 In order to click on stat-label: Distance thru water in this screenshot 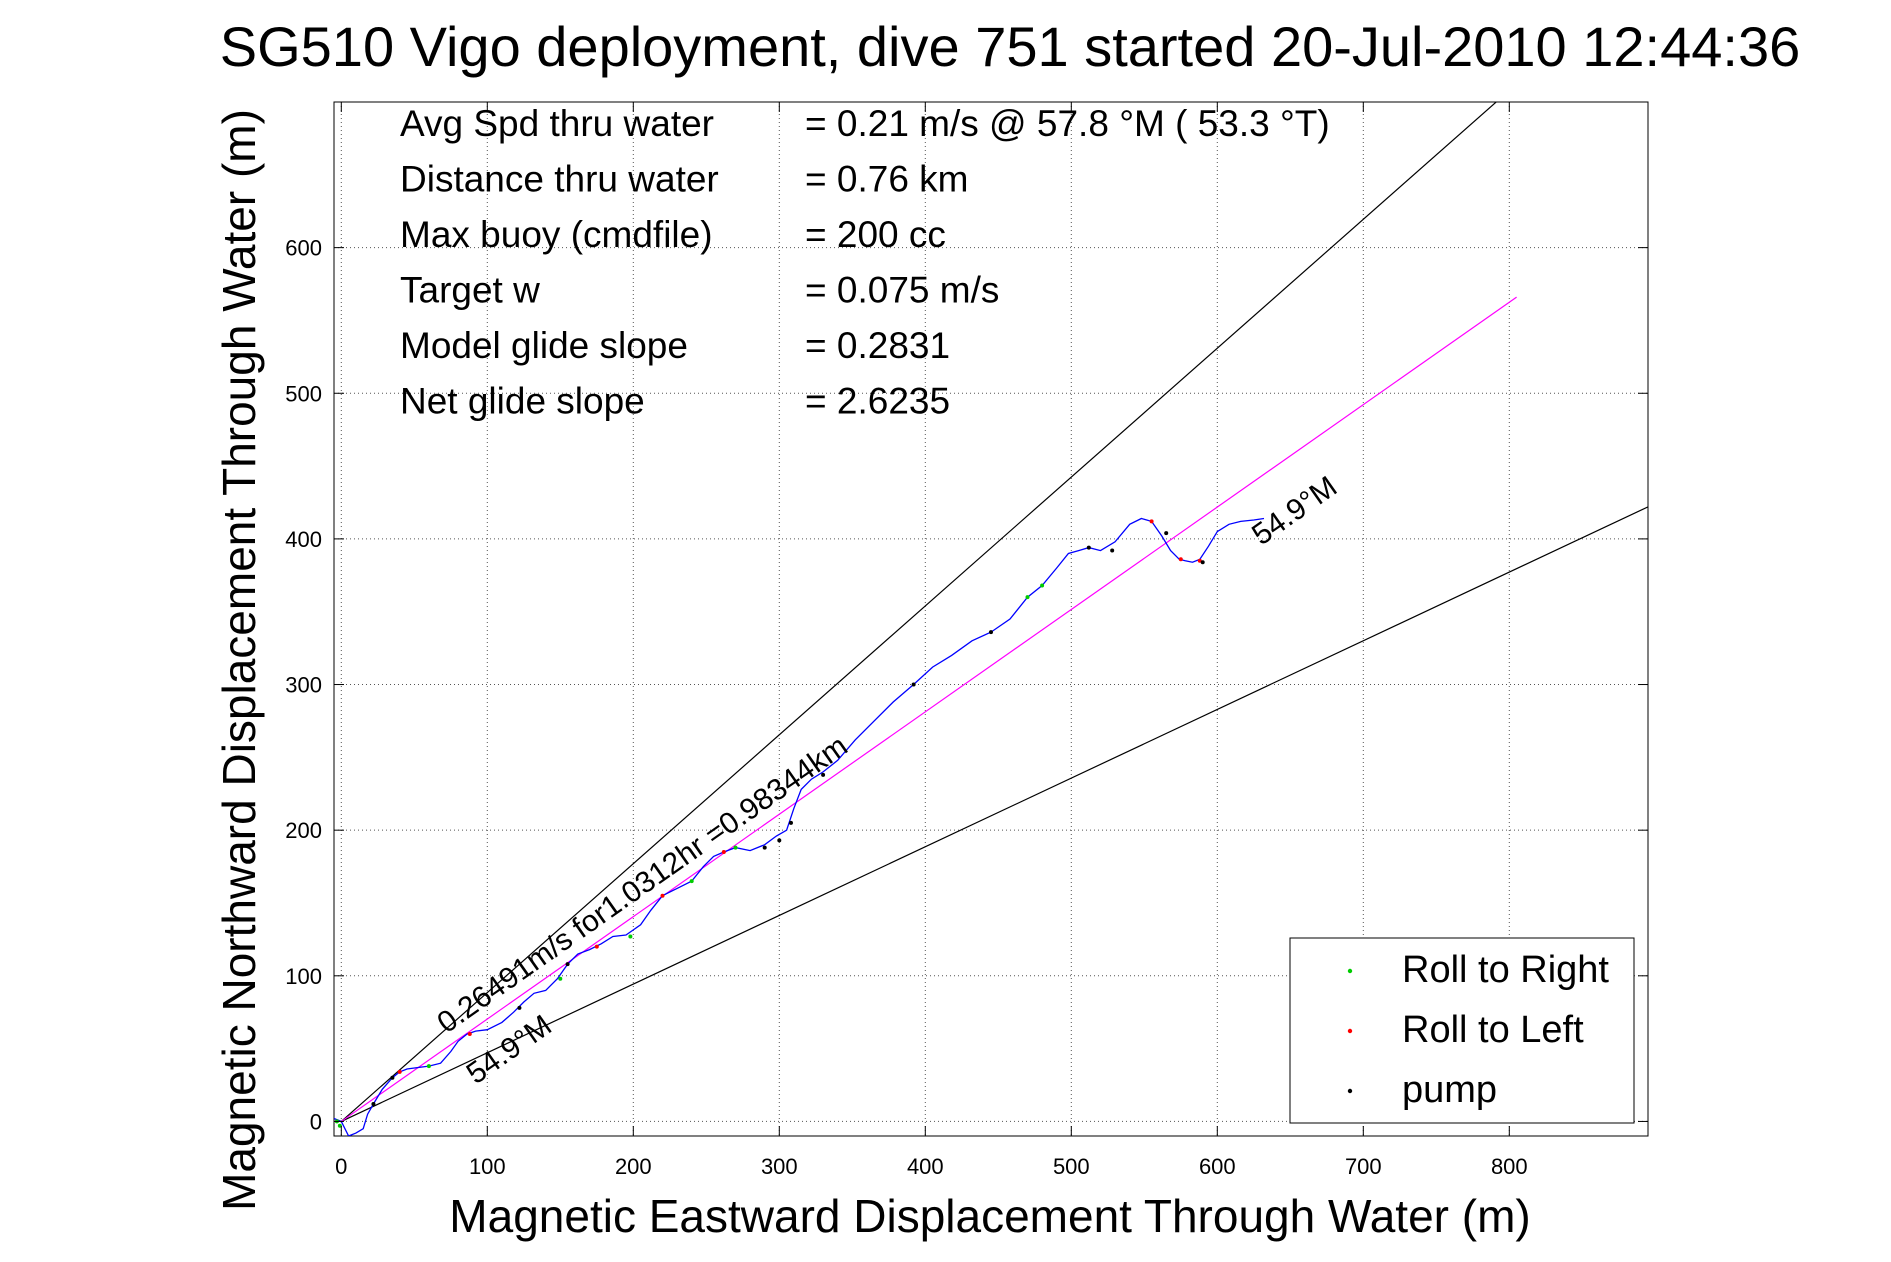, I will do `click(559, 179)`.